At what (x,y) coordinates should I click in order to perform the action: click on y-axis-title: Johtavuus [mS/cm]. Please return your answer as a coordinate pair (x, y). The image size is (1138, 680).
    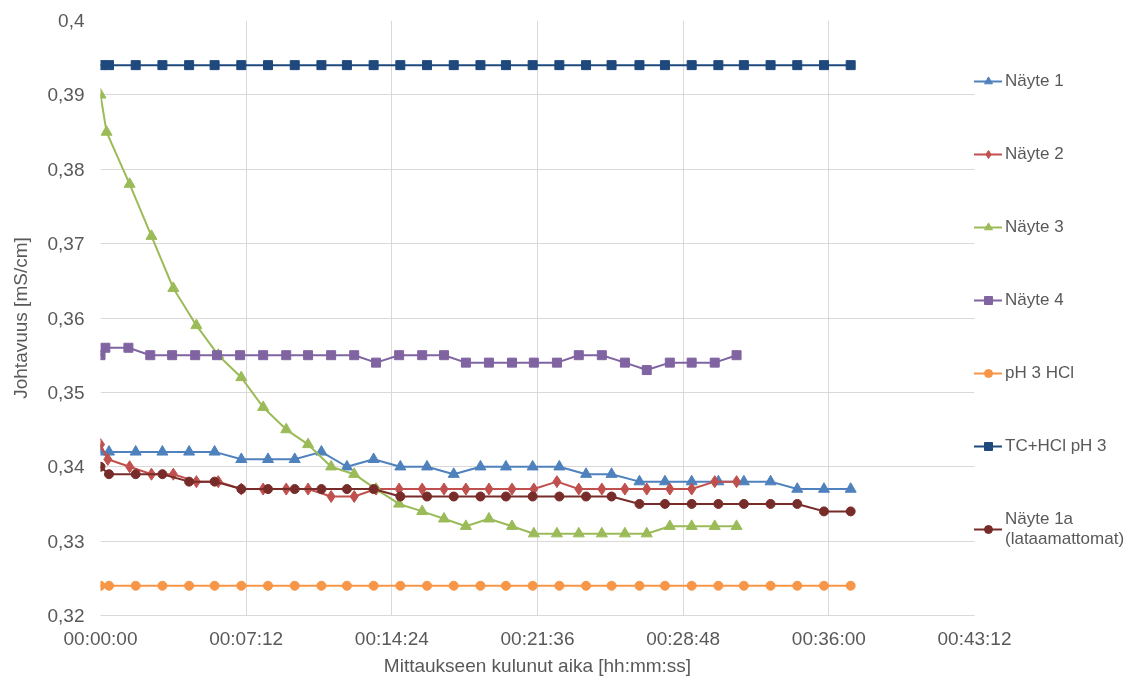
    Looking at the image, I should click on (20, 318).